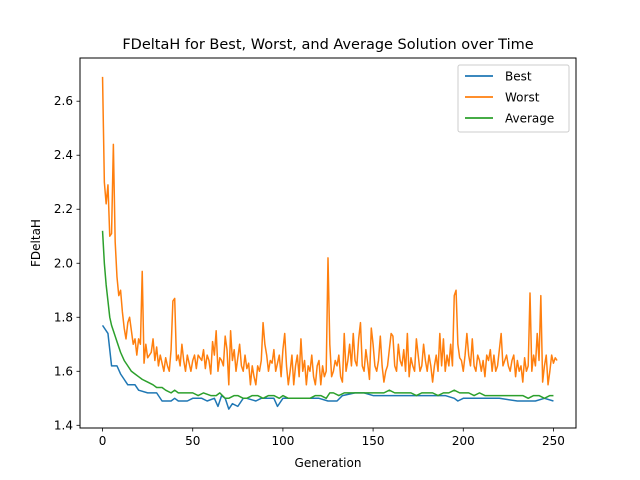  Describe the element at coordinates (328, 463) in the screenshot. I see `x-axis-label: Generation` at that location.